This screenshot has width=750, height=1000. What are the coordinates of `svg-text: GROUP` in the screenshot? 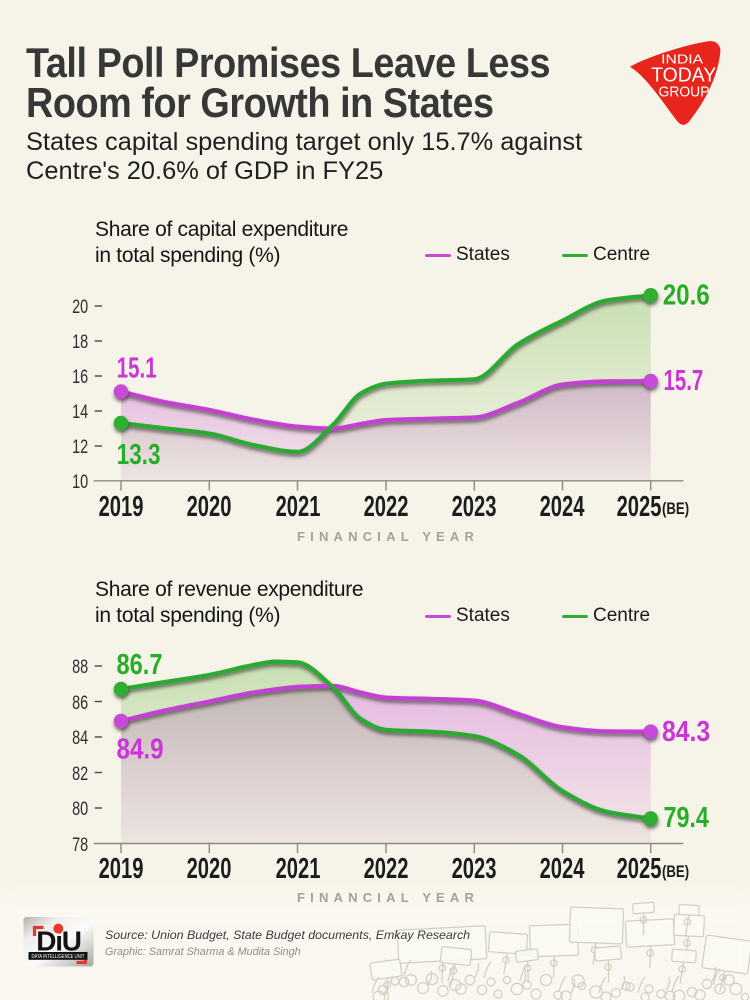 It's located at (684, 92).